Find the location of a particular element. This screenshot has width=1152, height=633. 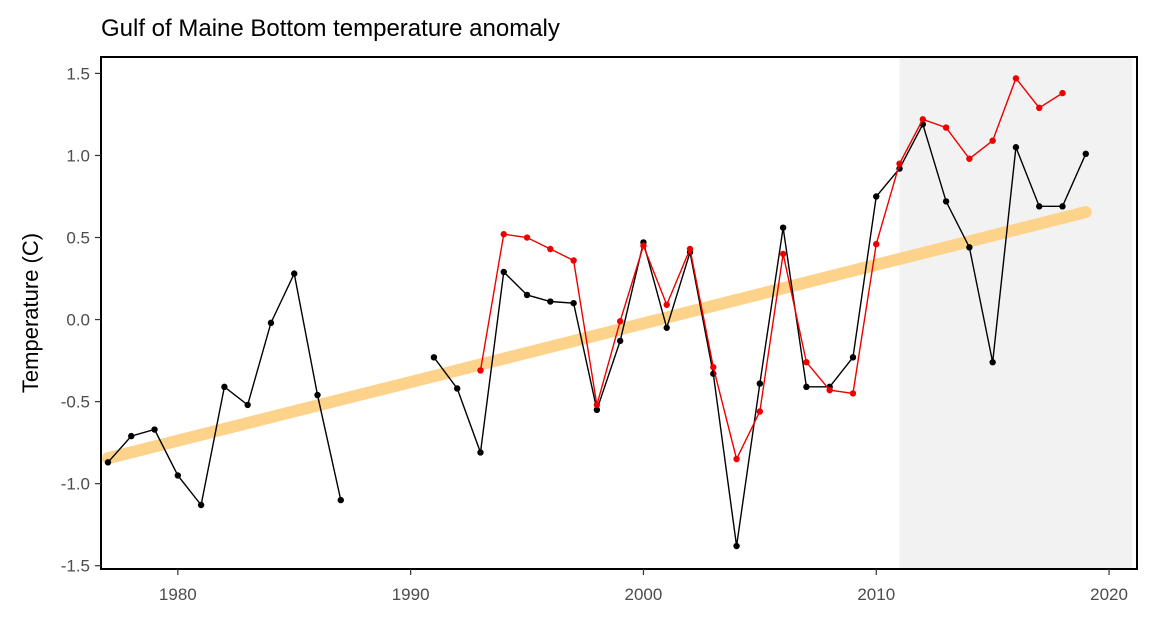

chart-title: Gulf of Maine Bottom temperature anomaly is located at coordinates (330, 28).